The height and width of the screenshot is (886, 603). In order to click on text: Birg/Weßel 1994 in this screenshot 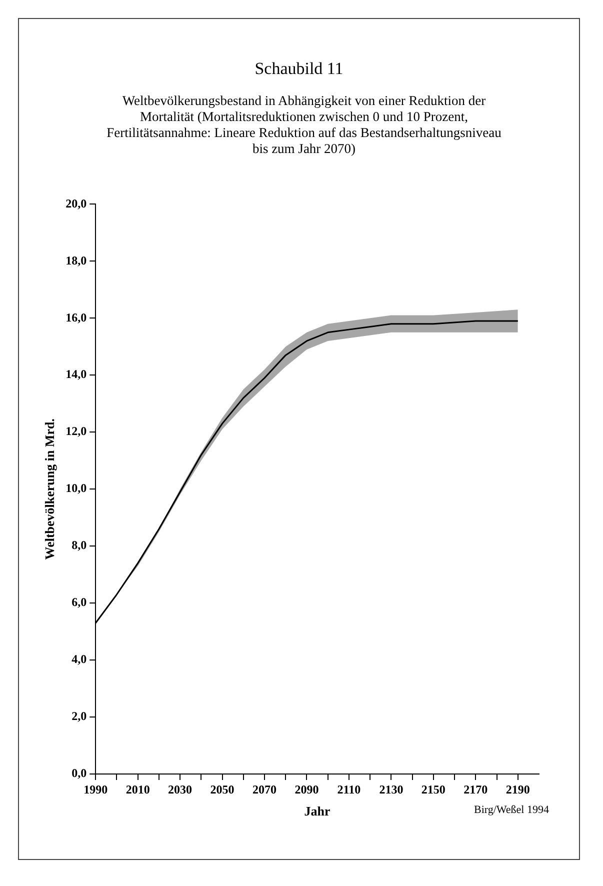, I will do `click(511, 810)`.